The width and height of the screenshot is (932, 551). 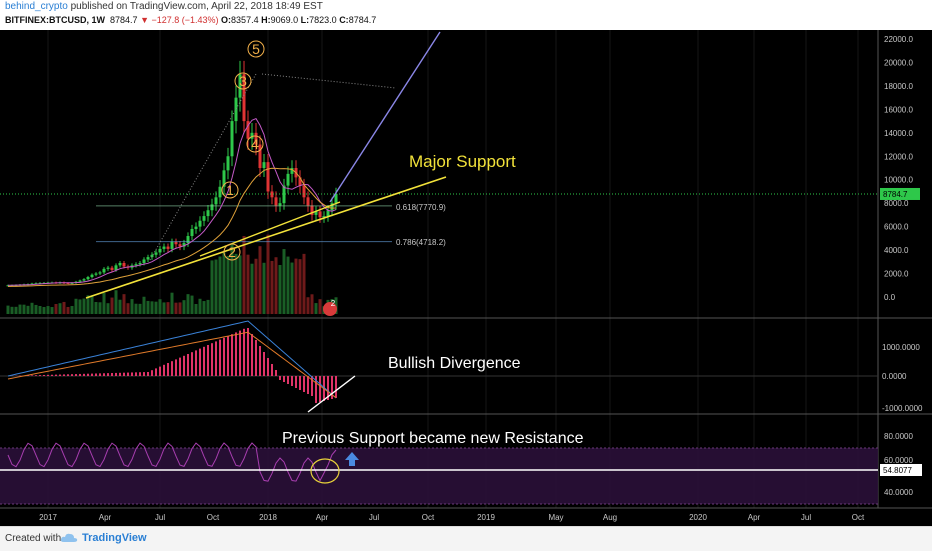 What do you see at coordinates (896, 203) in the screenshot?
I see `price-tick-label: 8000.0` at bounding box center [896, 203].